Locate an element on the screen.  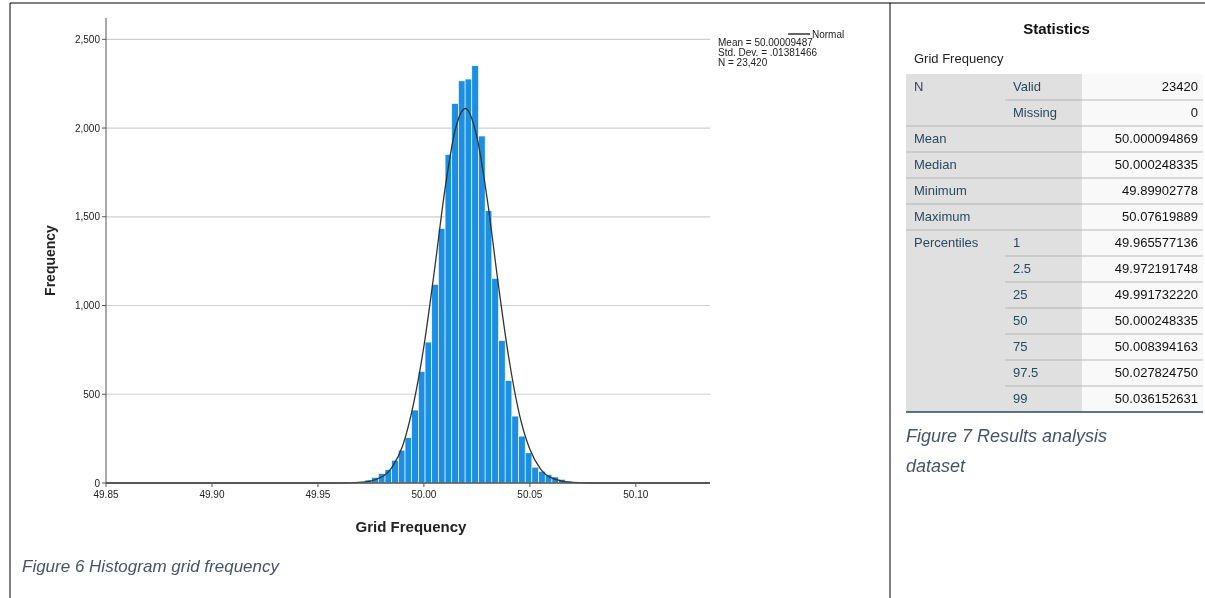
text: 49.89902778 is located at coordinates (1160, 190).